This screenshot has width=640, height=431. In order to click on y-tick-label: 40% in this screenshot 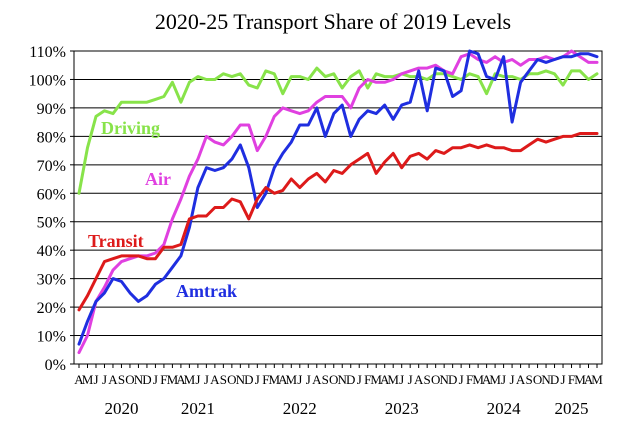, I will do `click(51, 251)`.